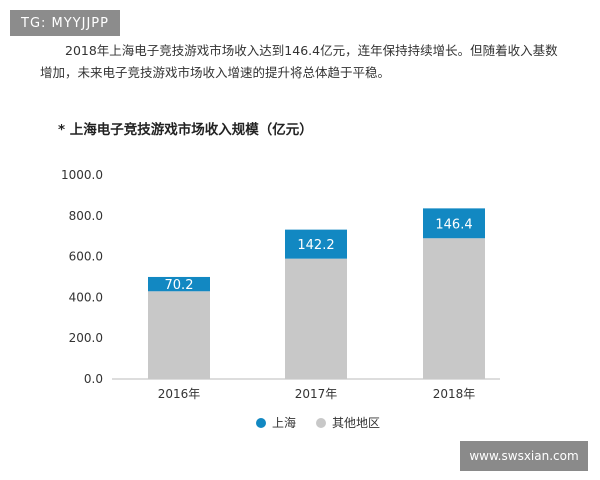 The image size is (600, 480). What do you see at coordinates (454, 394) in the screenshot?
I see `x-tick-label: 2018年` at bounding box center [454, 394].